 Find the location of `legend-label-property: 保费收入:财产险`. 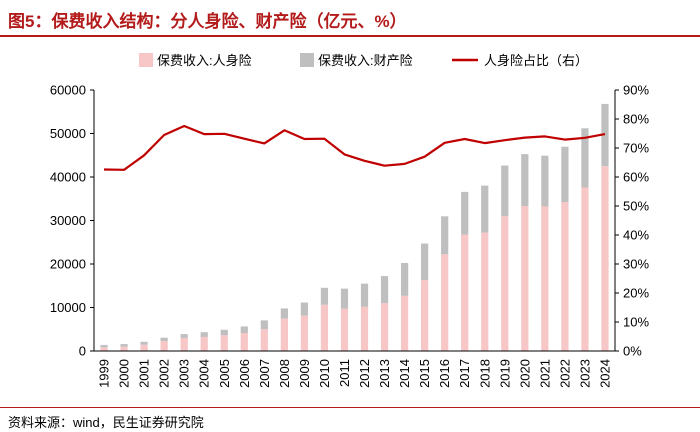

legend-label-property: 保费收入:财产险 is located at coordinates (365, 60).